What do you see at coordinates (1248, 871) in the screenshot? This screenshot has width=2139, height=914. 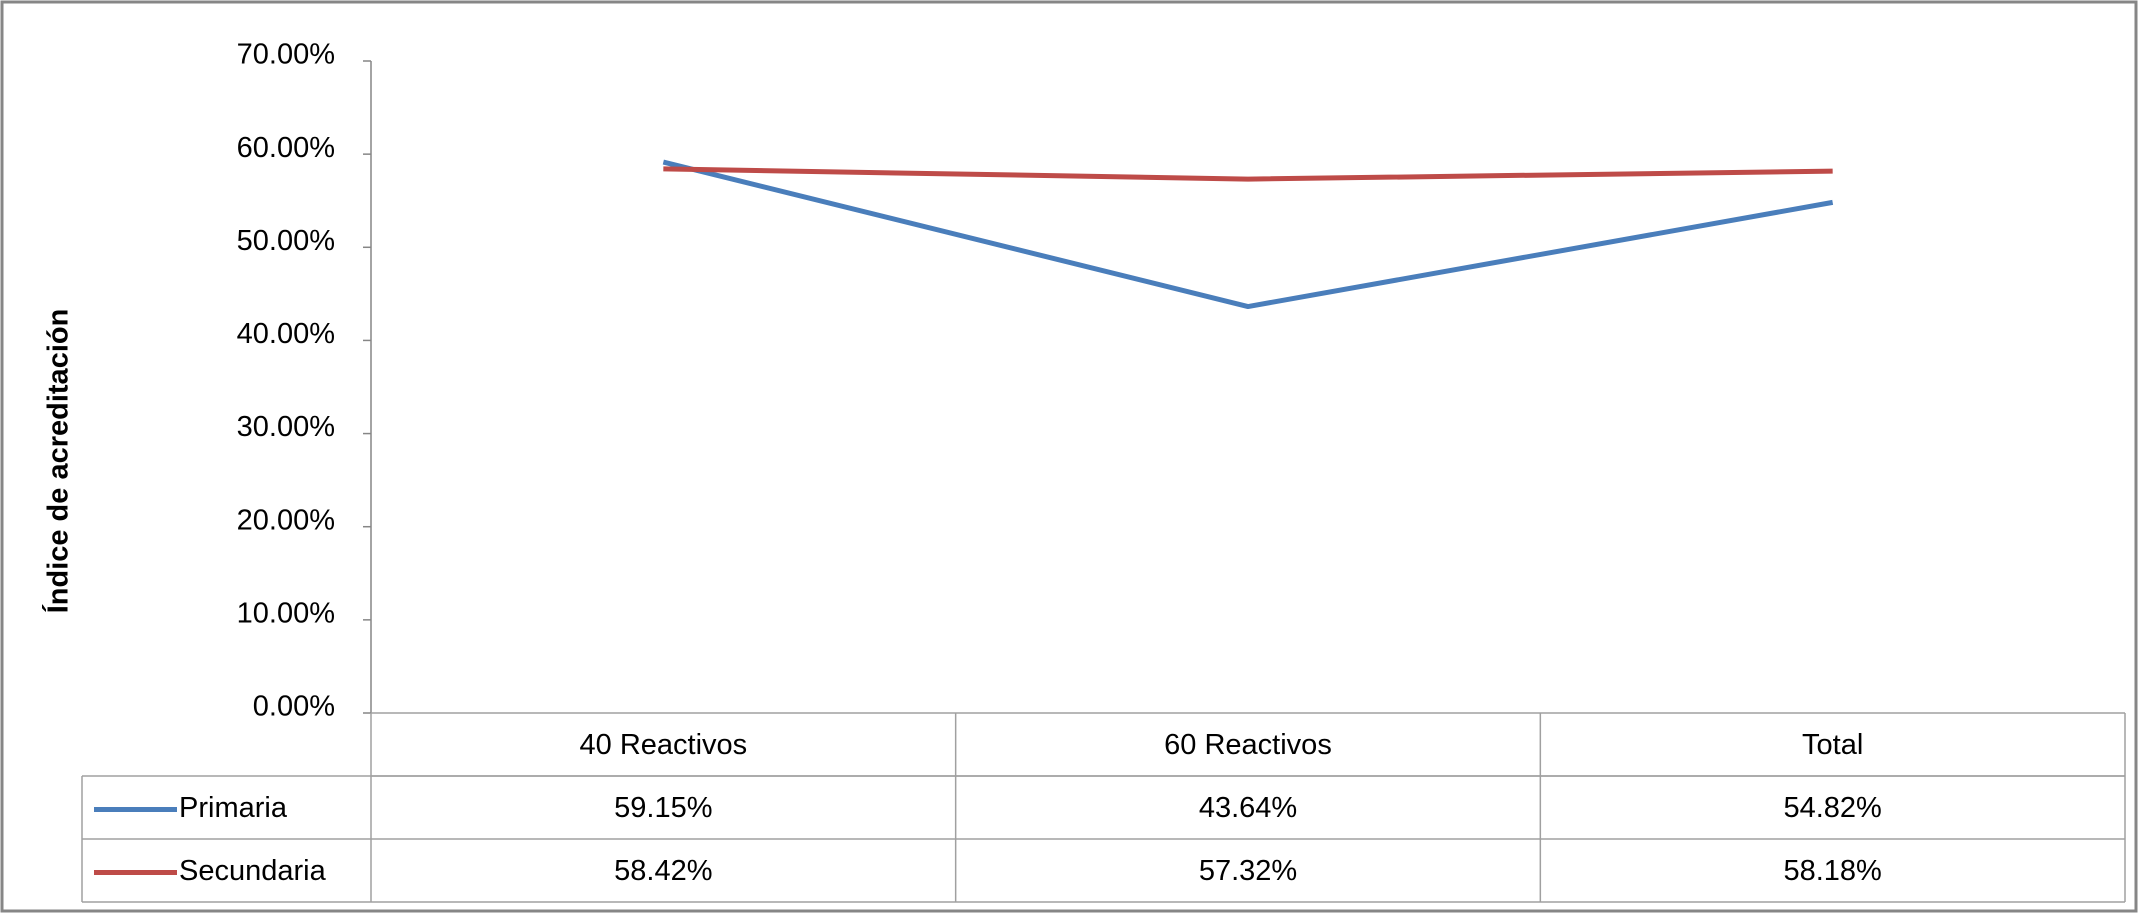 I see `data-table-value: 57.32%` at bounding box center [1248, 871].